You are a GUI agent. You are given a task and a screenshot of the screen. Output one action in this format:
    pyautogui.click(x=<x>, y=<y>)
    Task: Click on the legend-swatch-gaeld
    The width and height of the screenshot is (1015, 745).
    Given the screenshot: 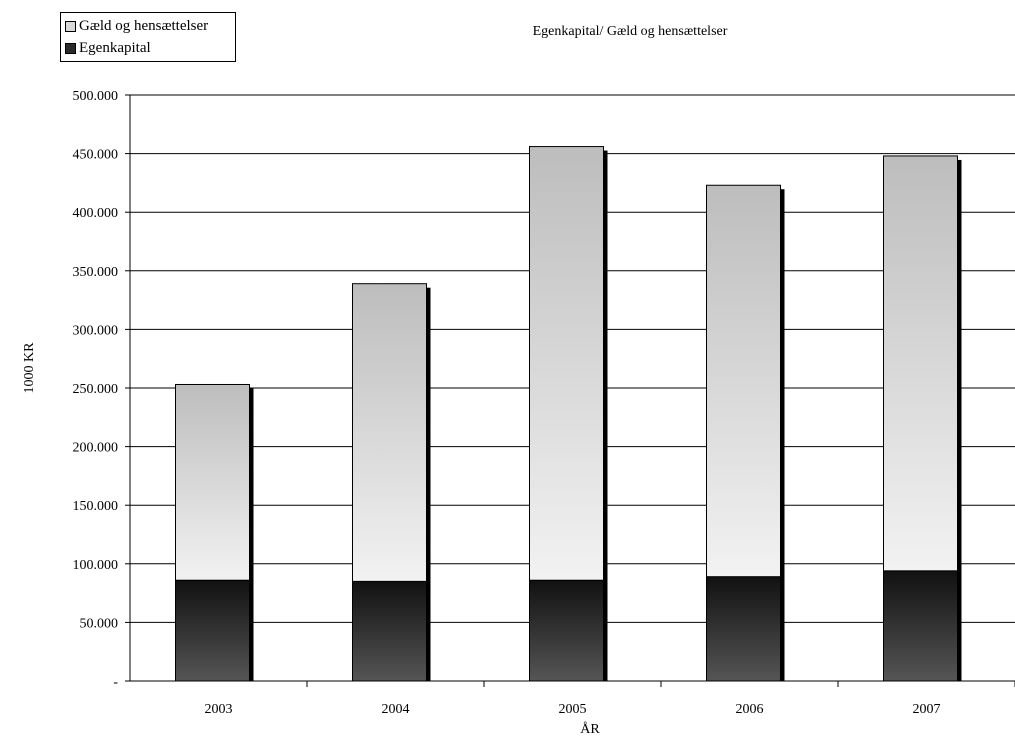 What is the action you would take?
    pyautogui.click(x=70, y=26)
    